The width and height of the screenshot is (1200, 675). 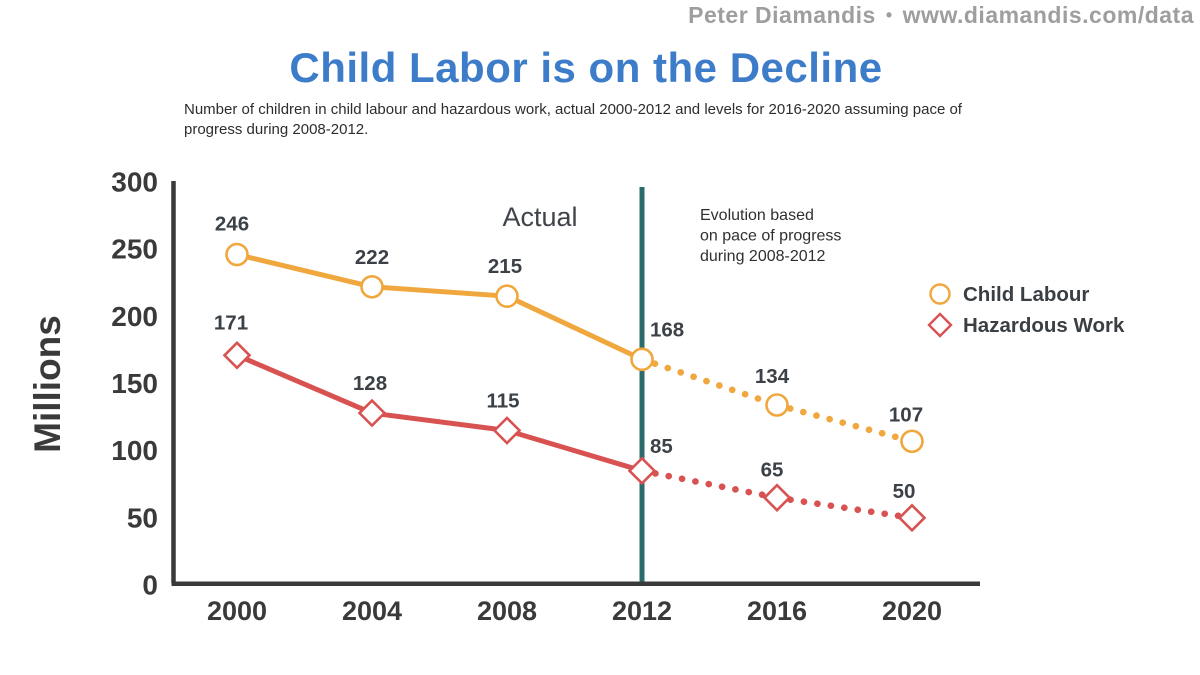 I want to click on hazardous-work-marker-2012, so click(x=642, y=471).